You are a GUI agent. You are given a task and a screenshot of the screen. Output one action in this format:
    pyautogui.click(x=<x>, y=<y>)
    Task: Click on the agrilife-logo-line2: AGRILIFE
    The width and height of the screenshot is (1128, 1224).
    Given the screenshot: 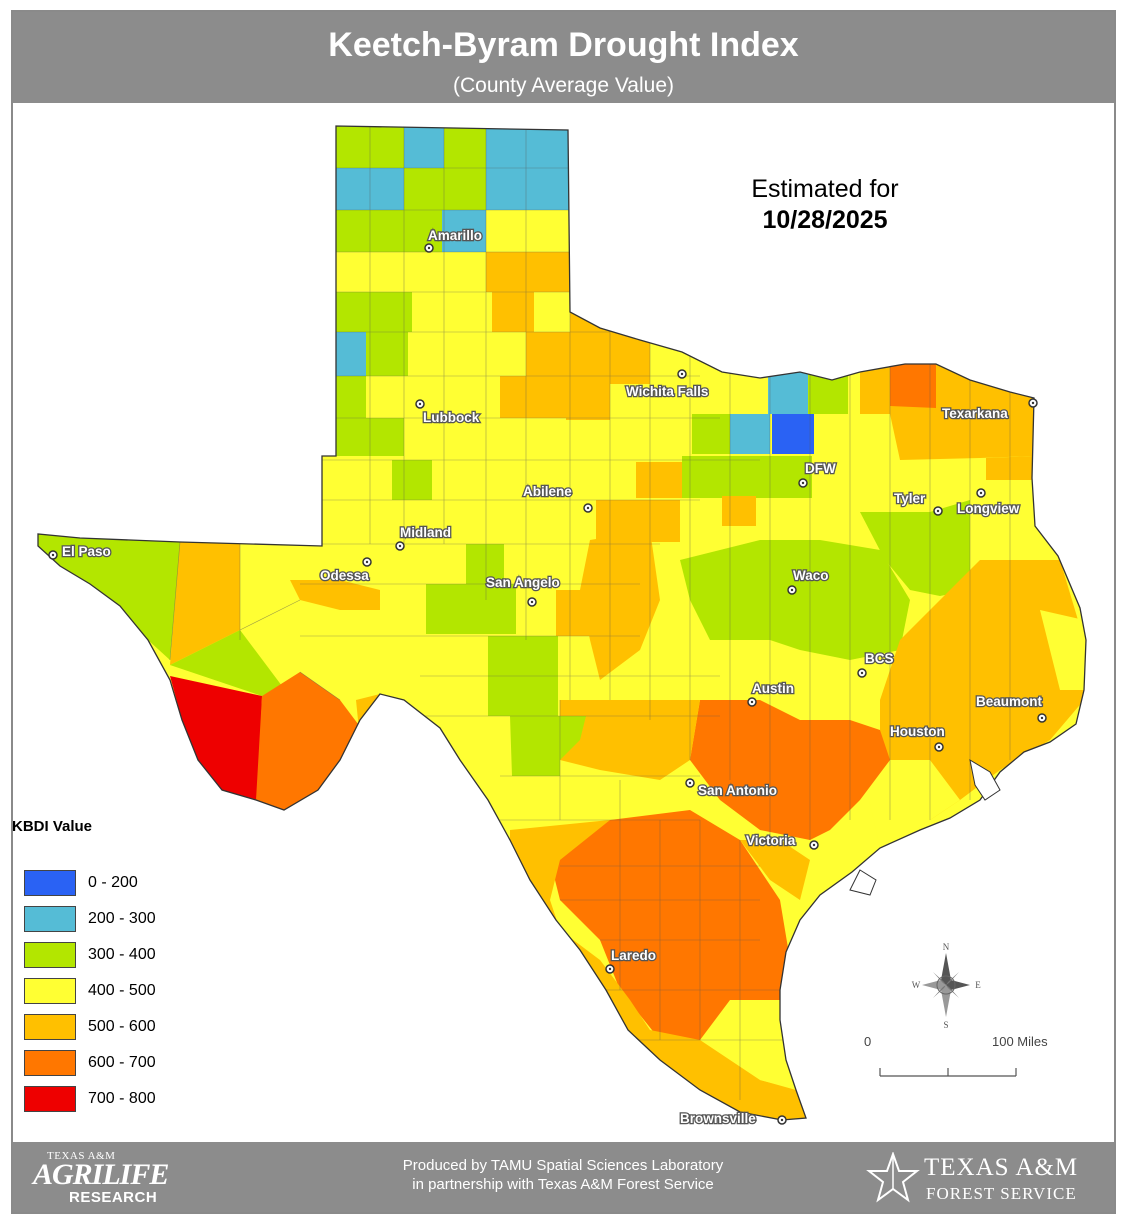 What is the action you would take?
    pyautogui.click(x=101, y=1174)
    